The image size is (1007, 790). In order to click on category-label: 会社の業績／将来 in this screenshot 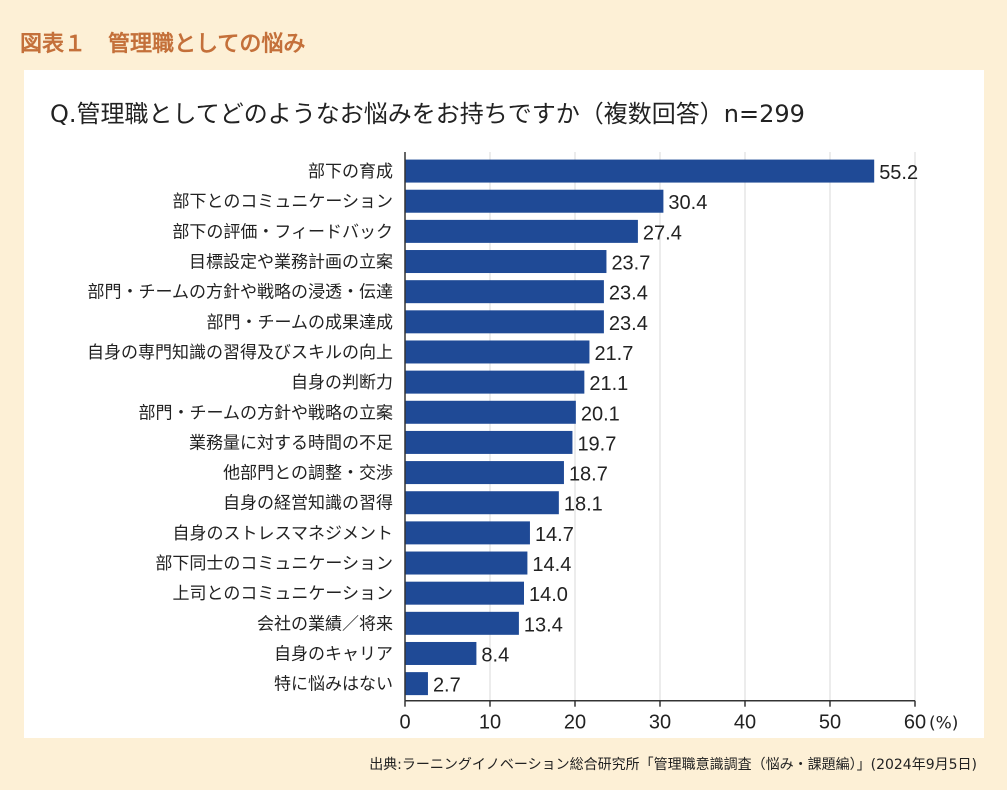, I will do `click(325, 624)`.